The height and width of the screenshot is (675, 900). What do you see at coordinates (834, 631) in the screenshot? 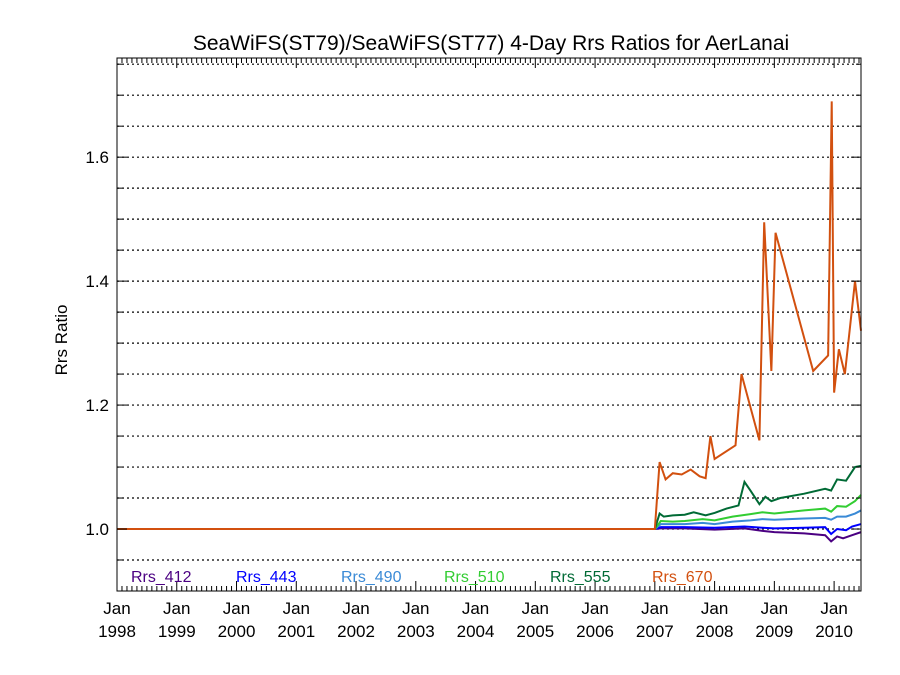
I see `x-tick-label-year: 2010` at bounding box center [834, 631].